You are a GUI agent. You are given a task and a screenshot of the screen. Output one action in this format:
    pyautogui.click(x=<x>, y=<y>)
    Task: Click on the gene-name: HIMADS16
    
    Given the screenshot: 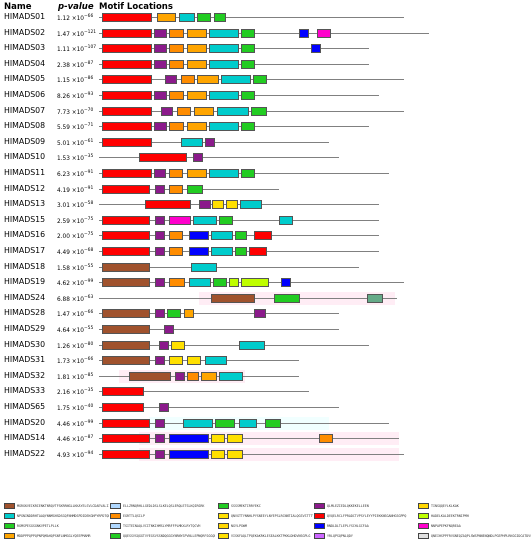 What is the action you would take?
    pyautogui.click(x=25, y=235)
    